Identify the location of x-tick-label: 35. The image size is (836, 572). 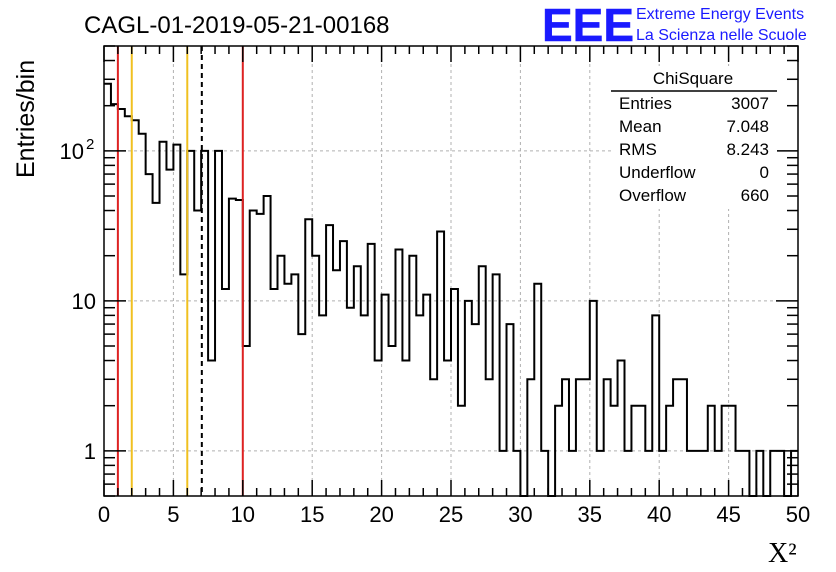
(590, 514).